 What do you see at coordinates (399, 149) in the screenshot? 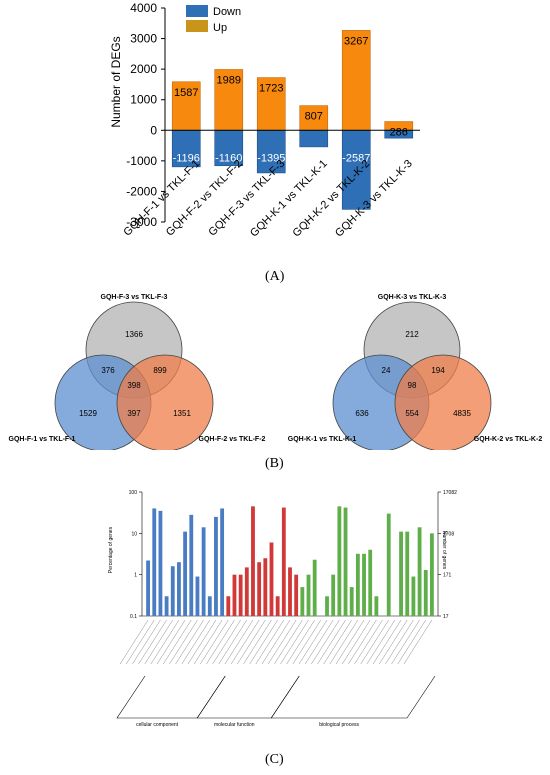
I see `bar-down-label: -257` at bounding box center [399, 149].